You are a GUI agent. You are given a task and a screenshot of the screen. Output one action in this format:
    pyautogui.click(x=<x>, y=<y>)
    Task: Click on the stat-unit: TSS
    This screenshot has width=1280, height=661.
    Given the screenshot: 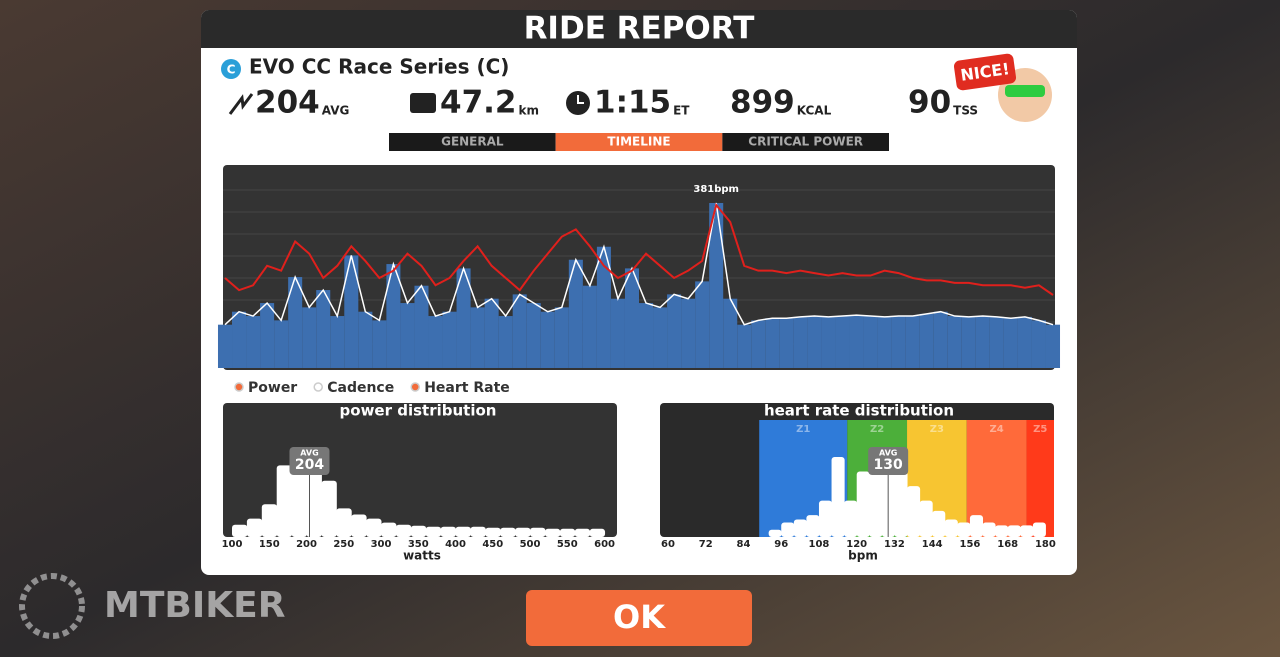 What is the action you would take?
    pyautogui.click(x=965, y=111)
    